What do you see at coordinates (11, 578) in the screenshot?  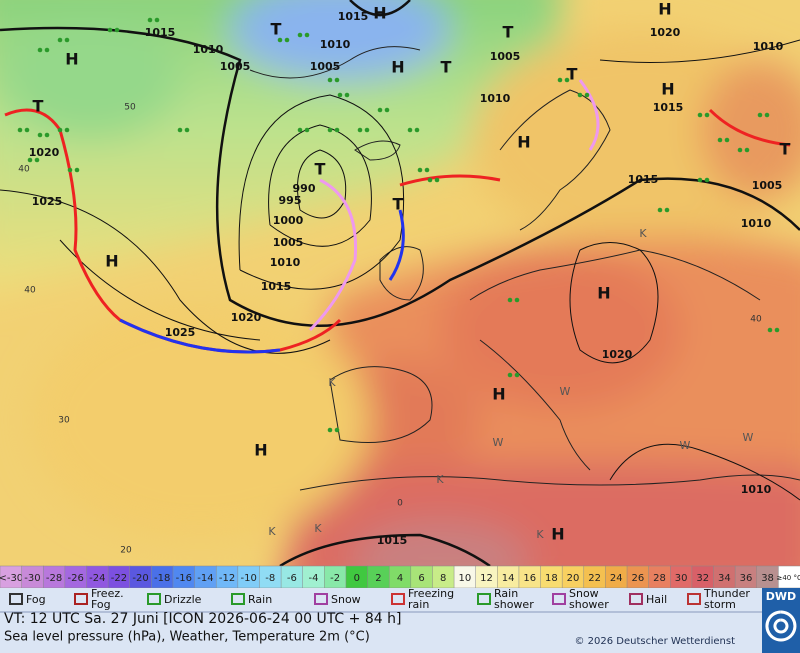 I see `colorbar-label: <-30` at bounding box center [11, 578].